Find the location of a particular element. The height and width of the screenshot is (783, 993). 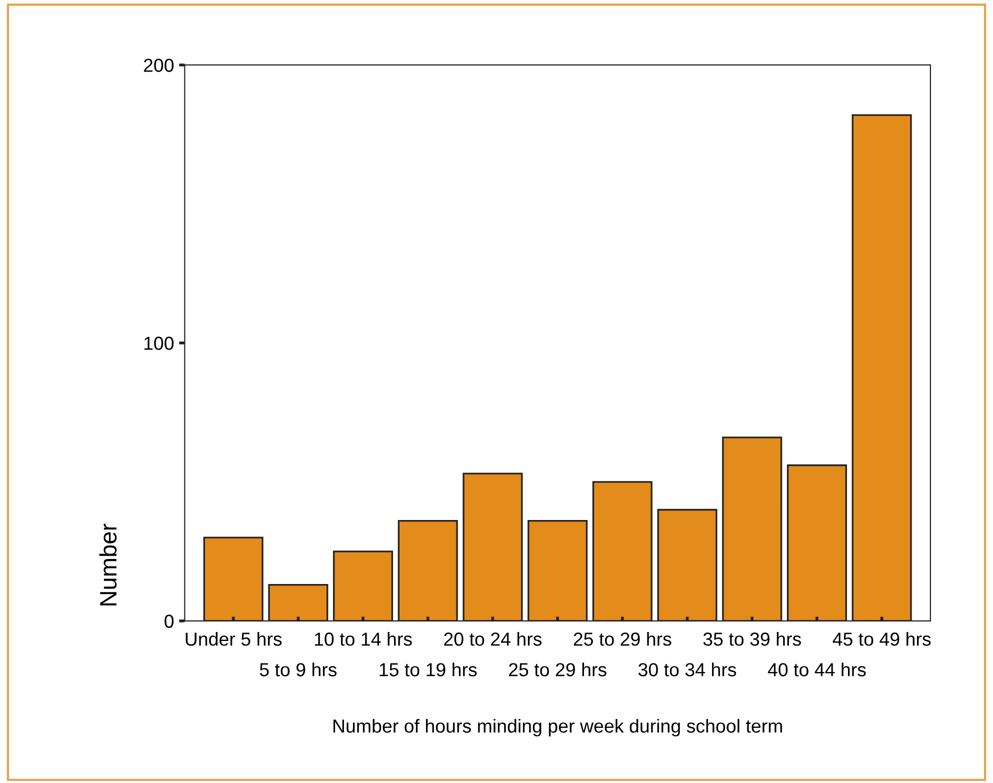

x-tick-label: Under 5 hrs is located at coordinates (234, 639).